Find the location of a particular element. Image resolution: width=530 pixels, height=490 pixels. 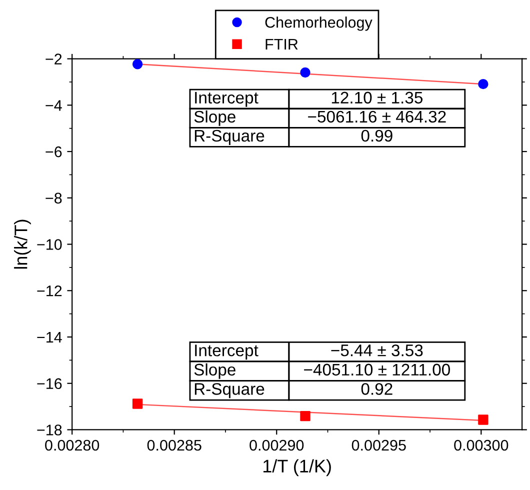

y-tick-label: −12 is located at coordinates (49, 291).